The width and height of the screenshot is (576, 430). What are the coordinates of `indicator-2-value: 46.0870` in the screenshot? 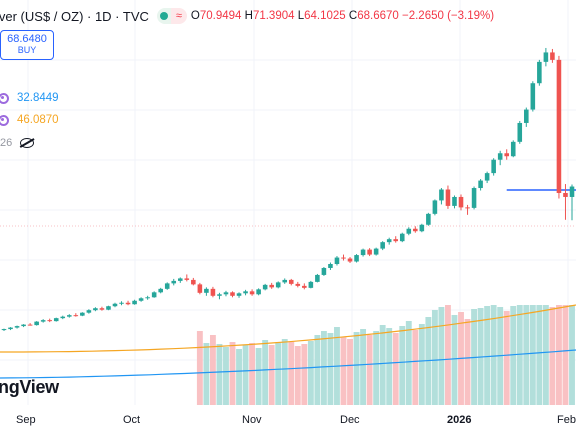 It's located at (38, 120).